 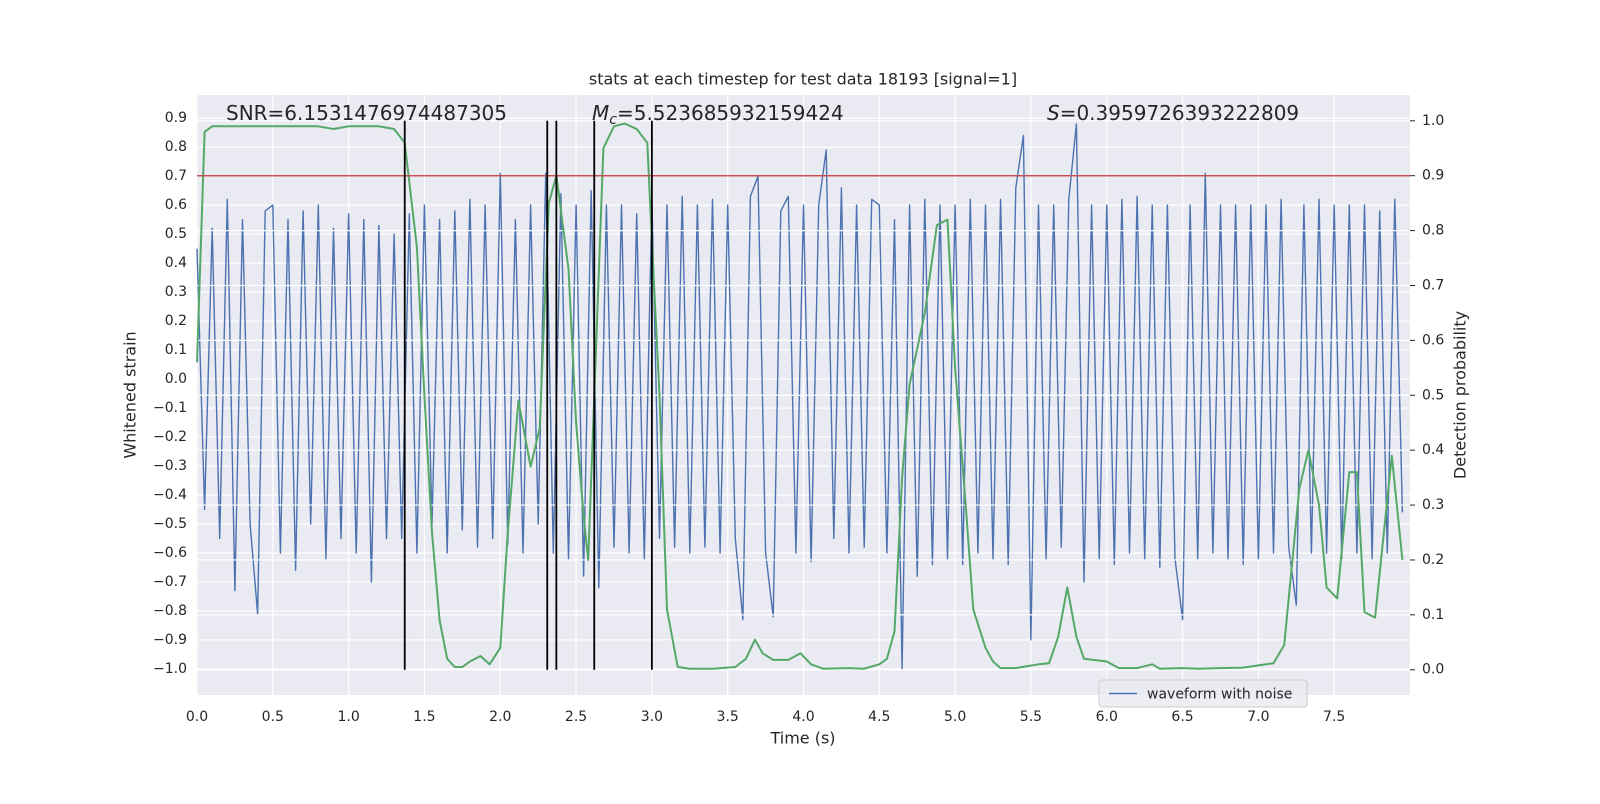 I want to click on x-tick-label: 4.5, so click(x=879, y=717).